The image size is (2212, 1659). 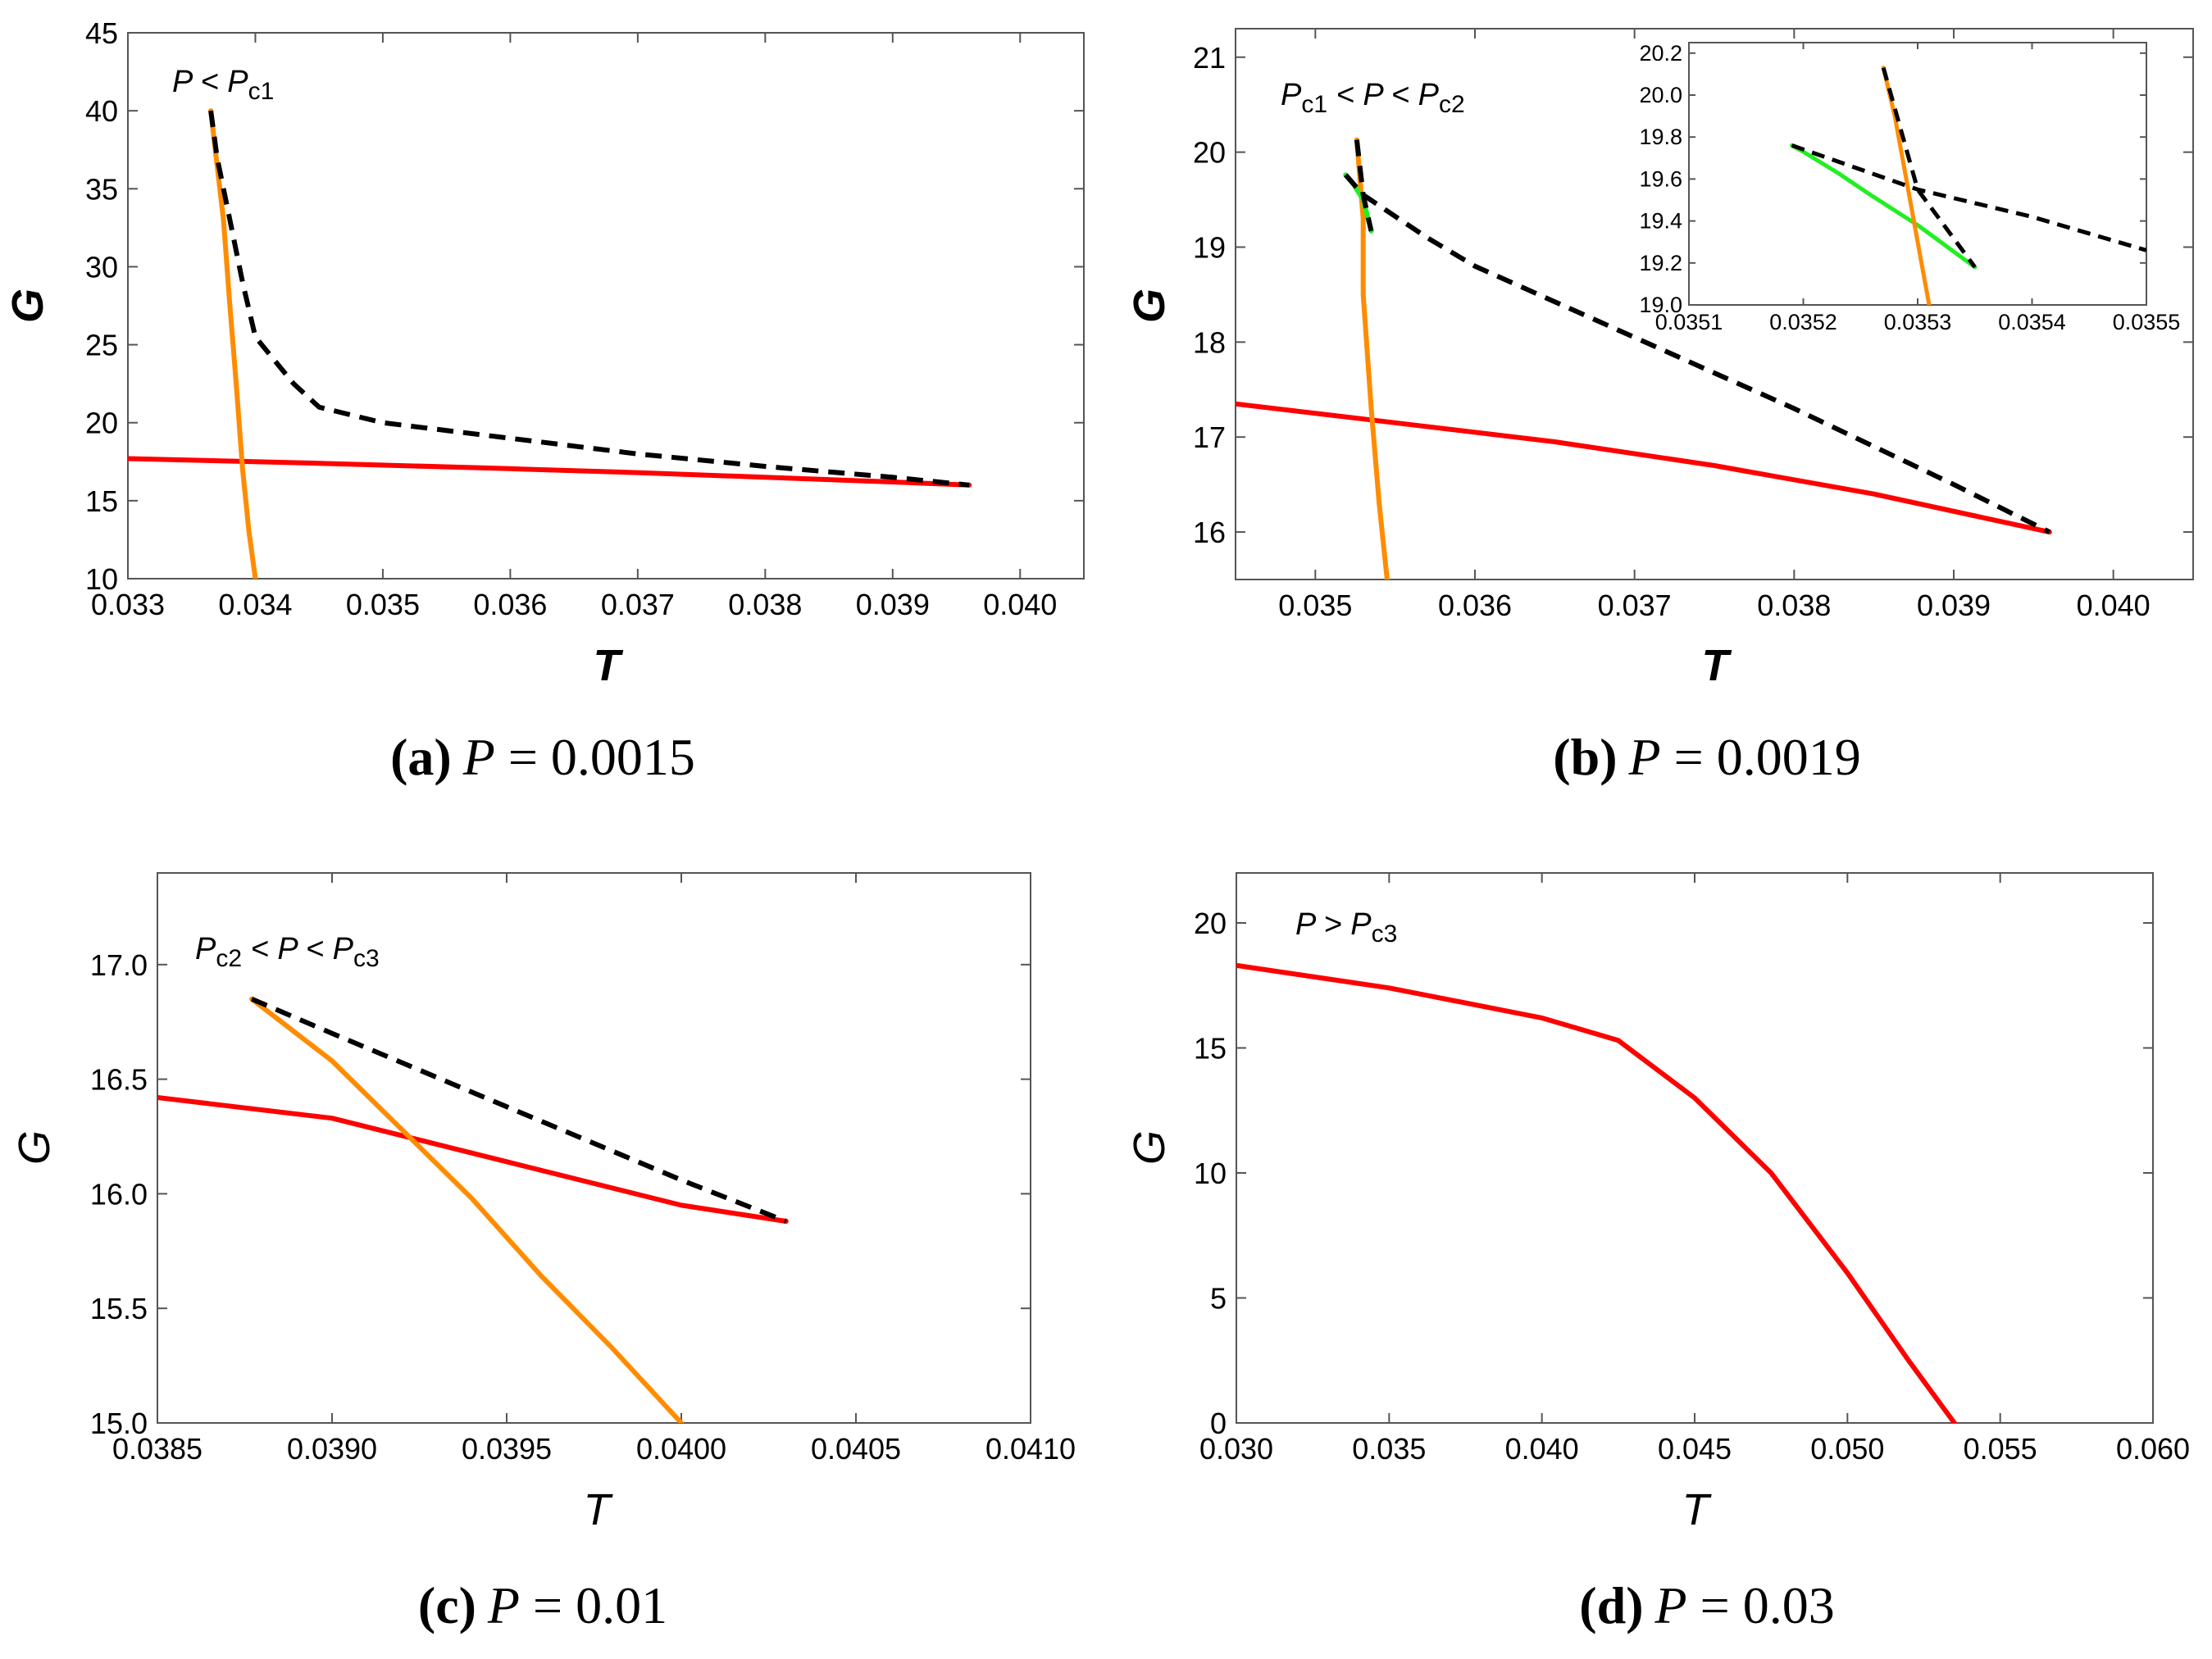 I want to click on chart-2-xtick-label: 0.0405, so click(x=856, y=1449).